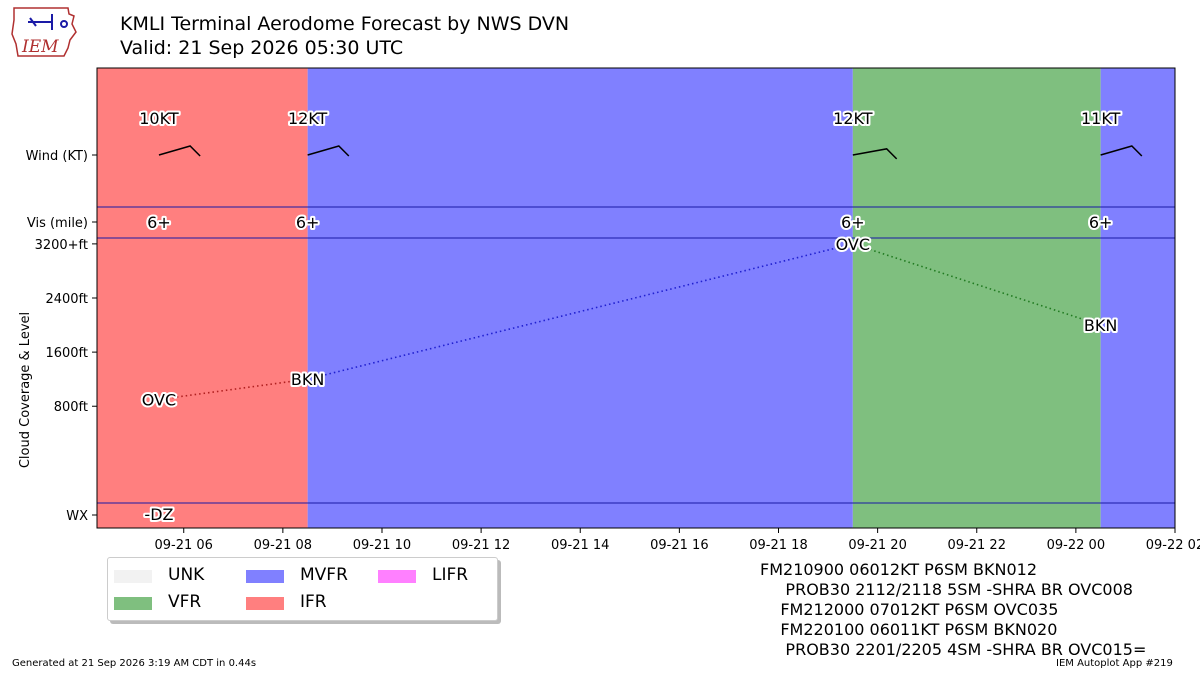 This screenshot has width=1200, height=680. What do you see at coordinates (184, 545) in the screenshot?
I see `x-tick-label: 09-21 06` at bounding box center [184, 545].